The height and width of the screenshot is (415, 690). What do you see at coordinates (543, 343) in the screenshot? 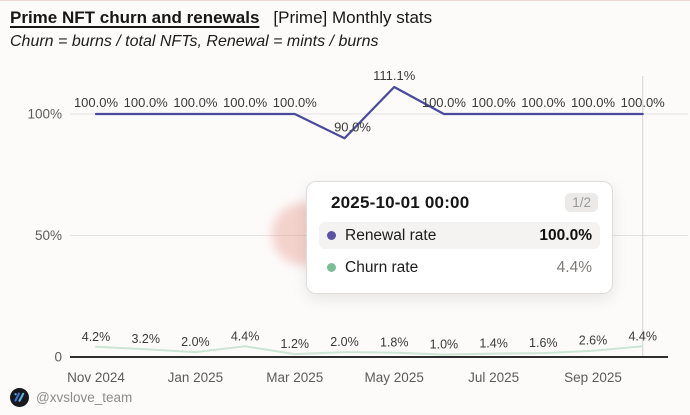
I see `data-label: 1.6%` at bounding box center [543, 343].